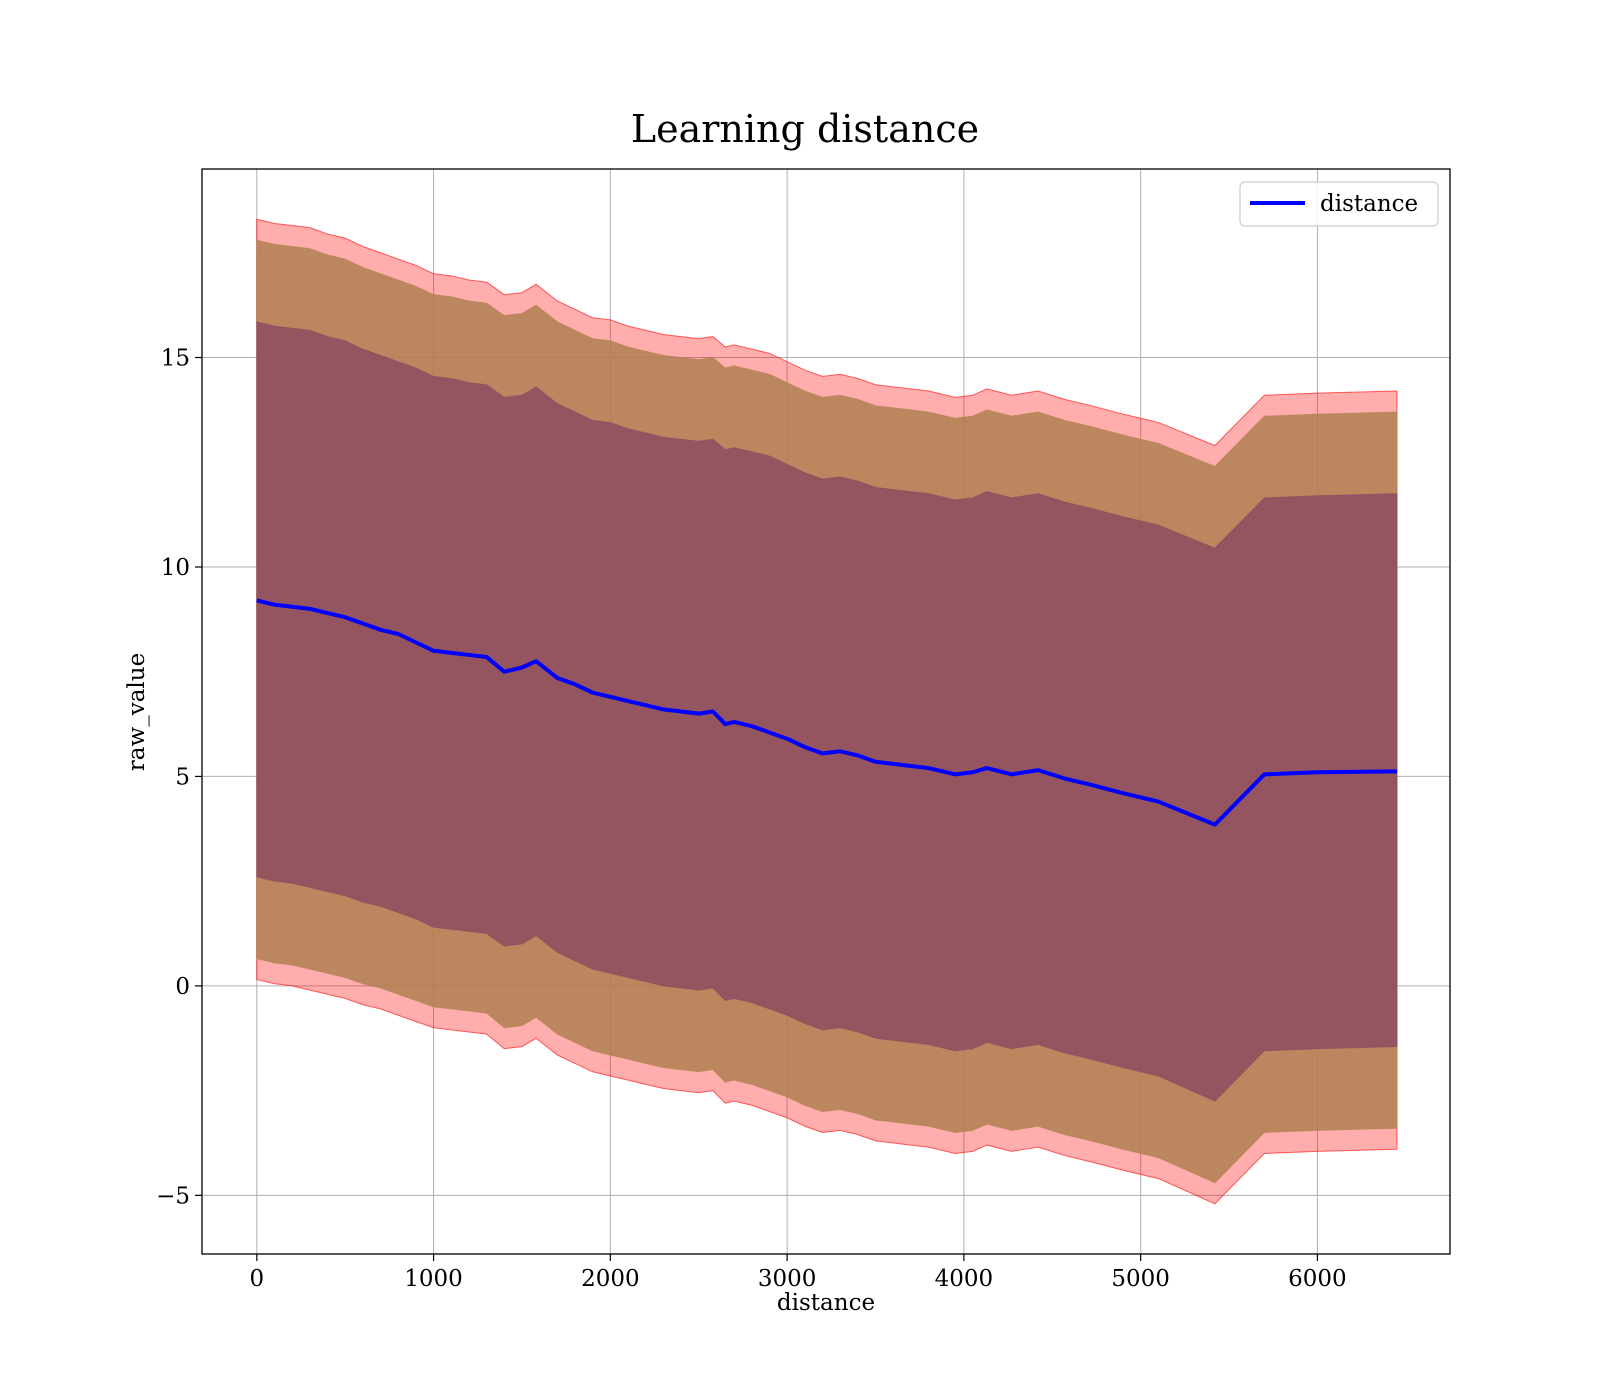  What do you see at coordinates (182, 987) in the screenshot?
I see `y-tick-label: 0` at bounding box center [182, 987].